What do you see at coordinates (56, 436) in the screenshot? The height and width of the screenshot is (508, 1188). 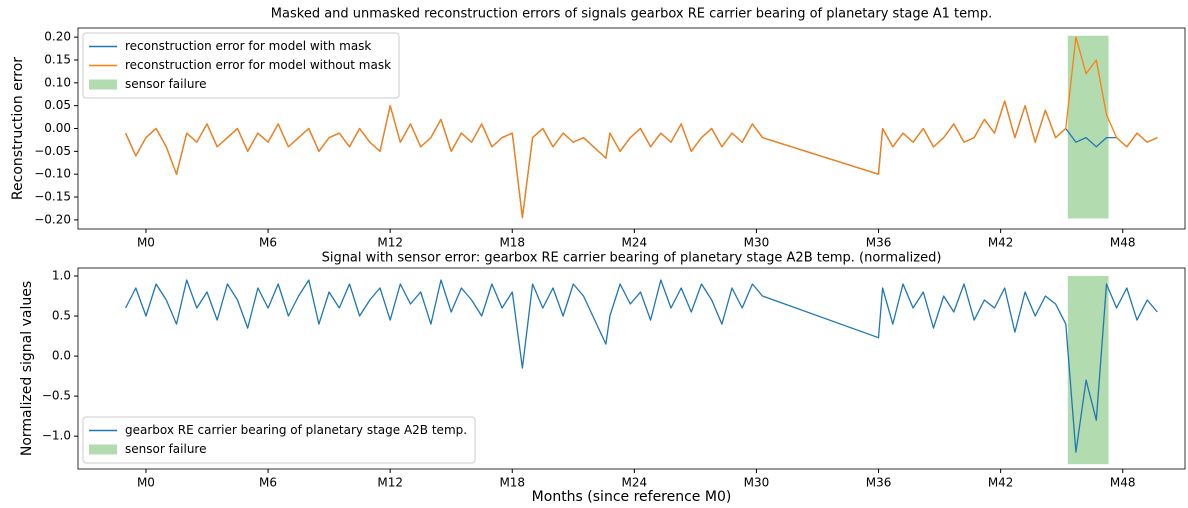 I see `y-tick-label: −1.0` at bounding box center [56, 436].